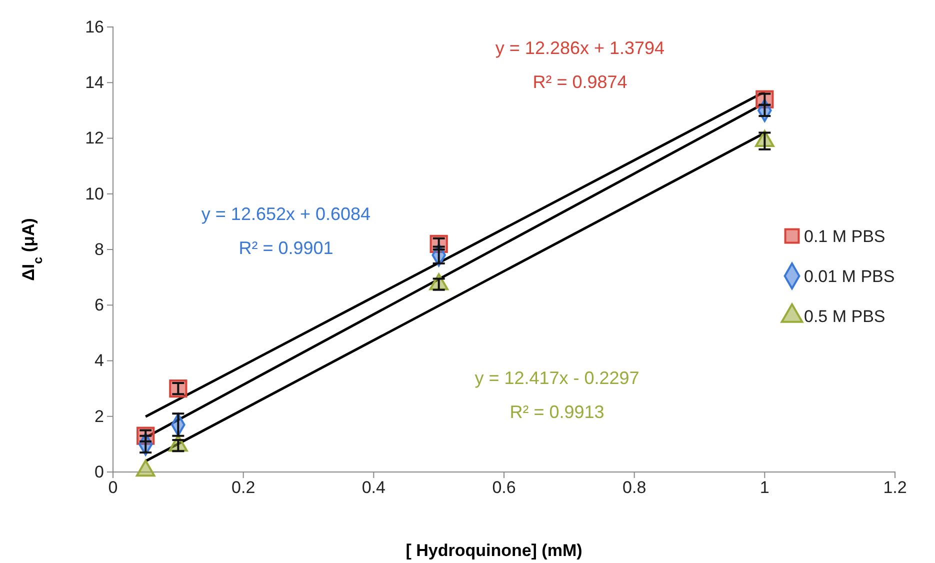  I want to click on y-tick-label: 8, so click(99, 249).